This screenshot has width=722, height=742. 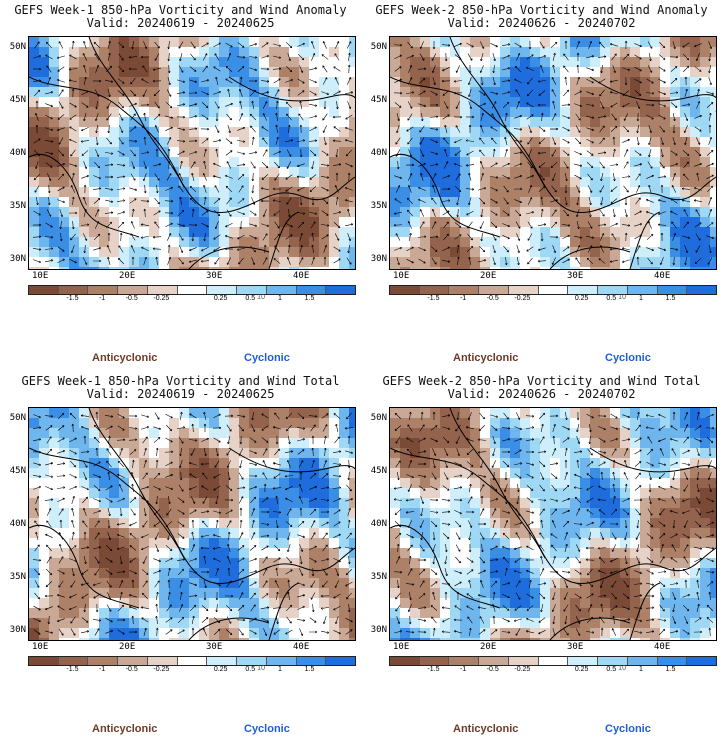 What do you see at coordinates (125, 729) in the screenshot?
I see `anticyclonic-label: Anticyclonic` at bounding box center [125, 729].